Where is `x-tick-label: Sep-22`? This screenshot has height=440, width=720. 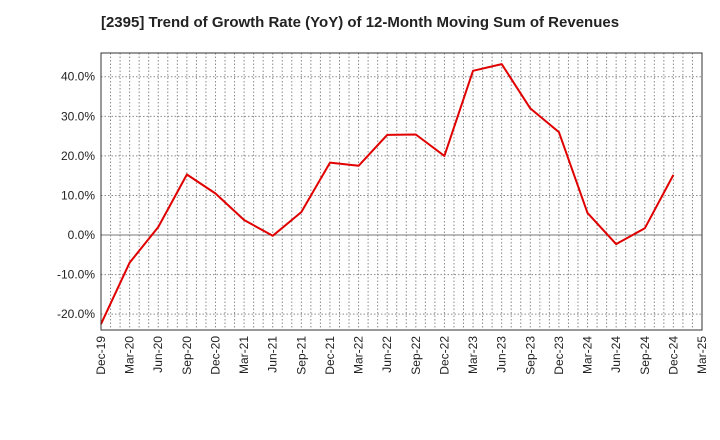
x-tick-label: Sep-22 is located at coordinates (416, 355).